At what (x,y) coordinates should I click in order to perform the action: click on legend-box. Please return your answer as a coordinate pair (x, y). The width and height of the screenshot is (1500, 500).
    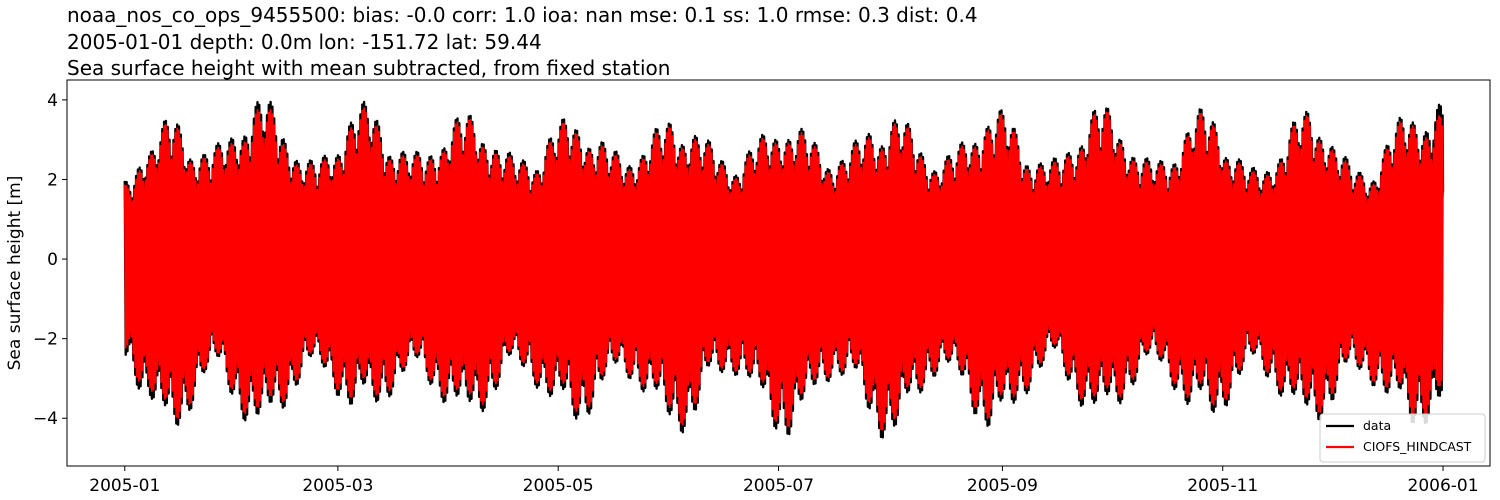
    Looking at the image, I should click on (1402, 438).